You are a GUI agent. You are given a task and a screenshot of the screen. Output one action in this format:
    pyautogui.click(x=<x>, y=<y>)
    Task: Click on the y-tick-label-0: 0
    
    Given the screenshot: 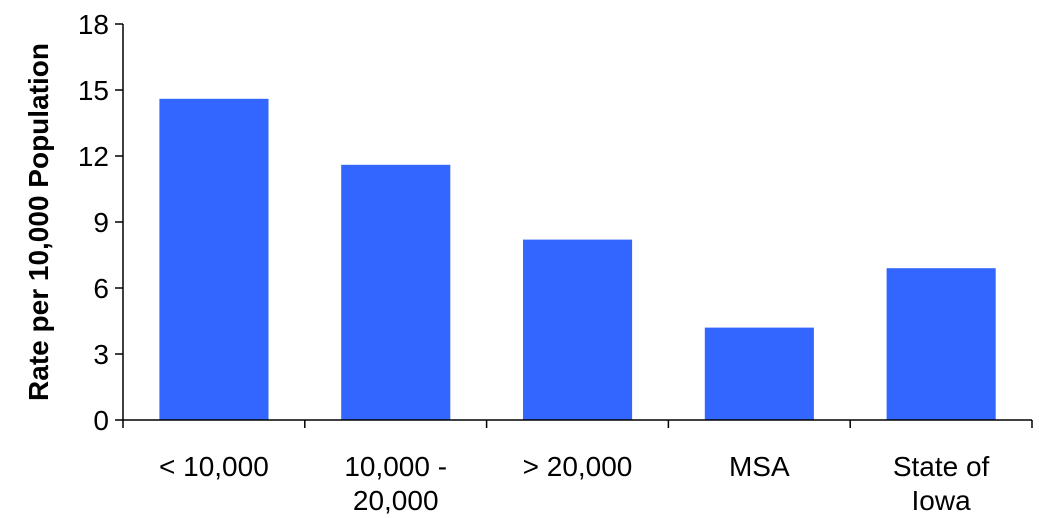 What is the action you would take?
    pyautogui.click(x=101, y=420)
    